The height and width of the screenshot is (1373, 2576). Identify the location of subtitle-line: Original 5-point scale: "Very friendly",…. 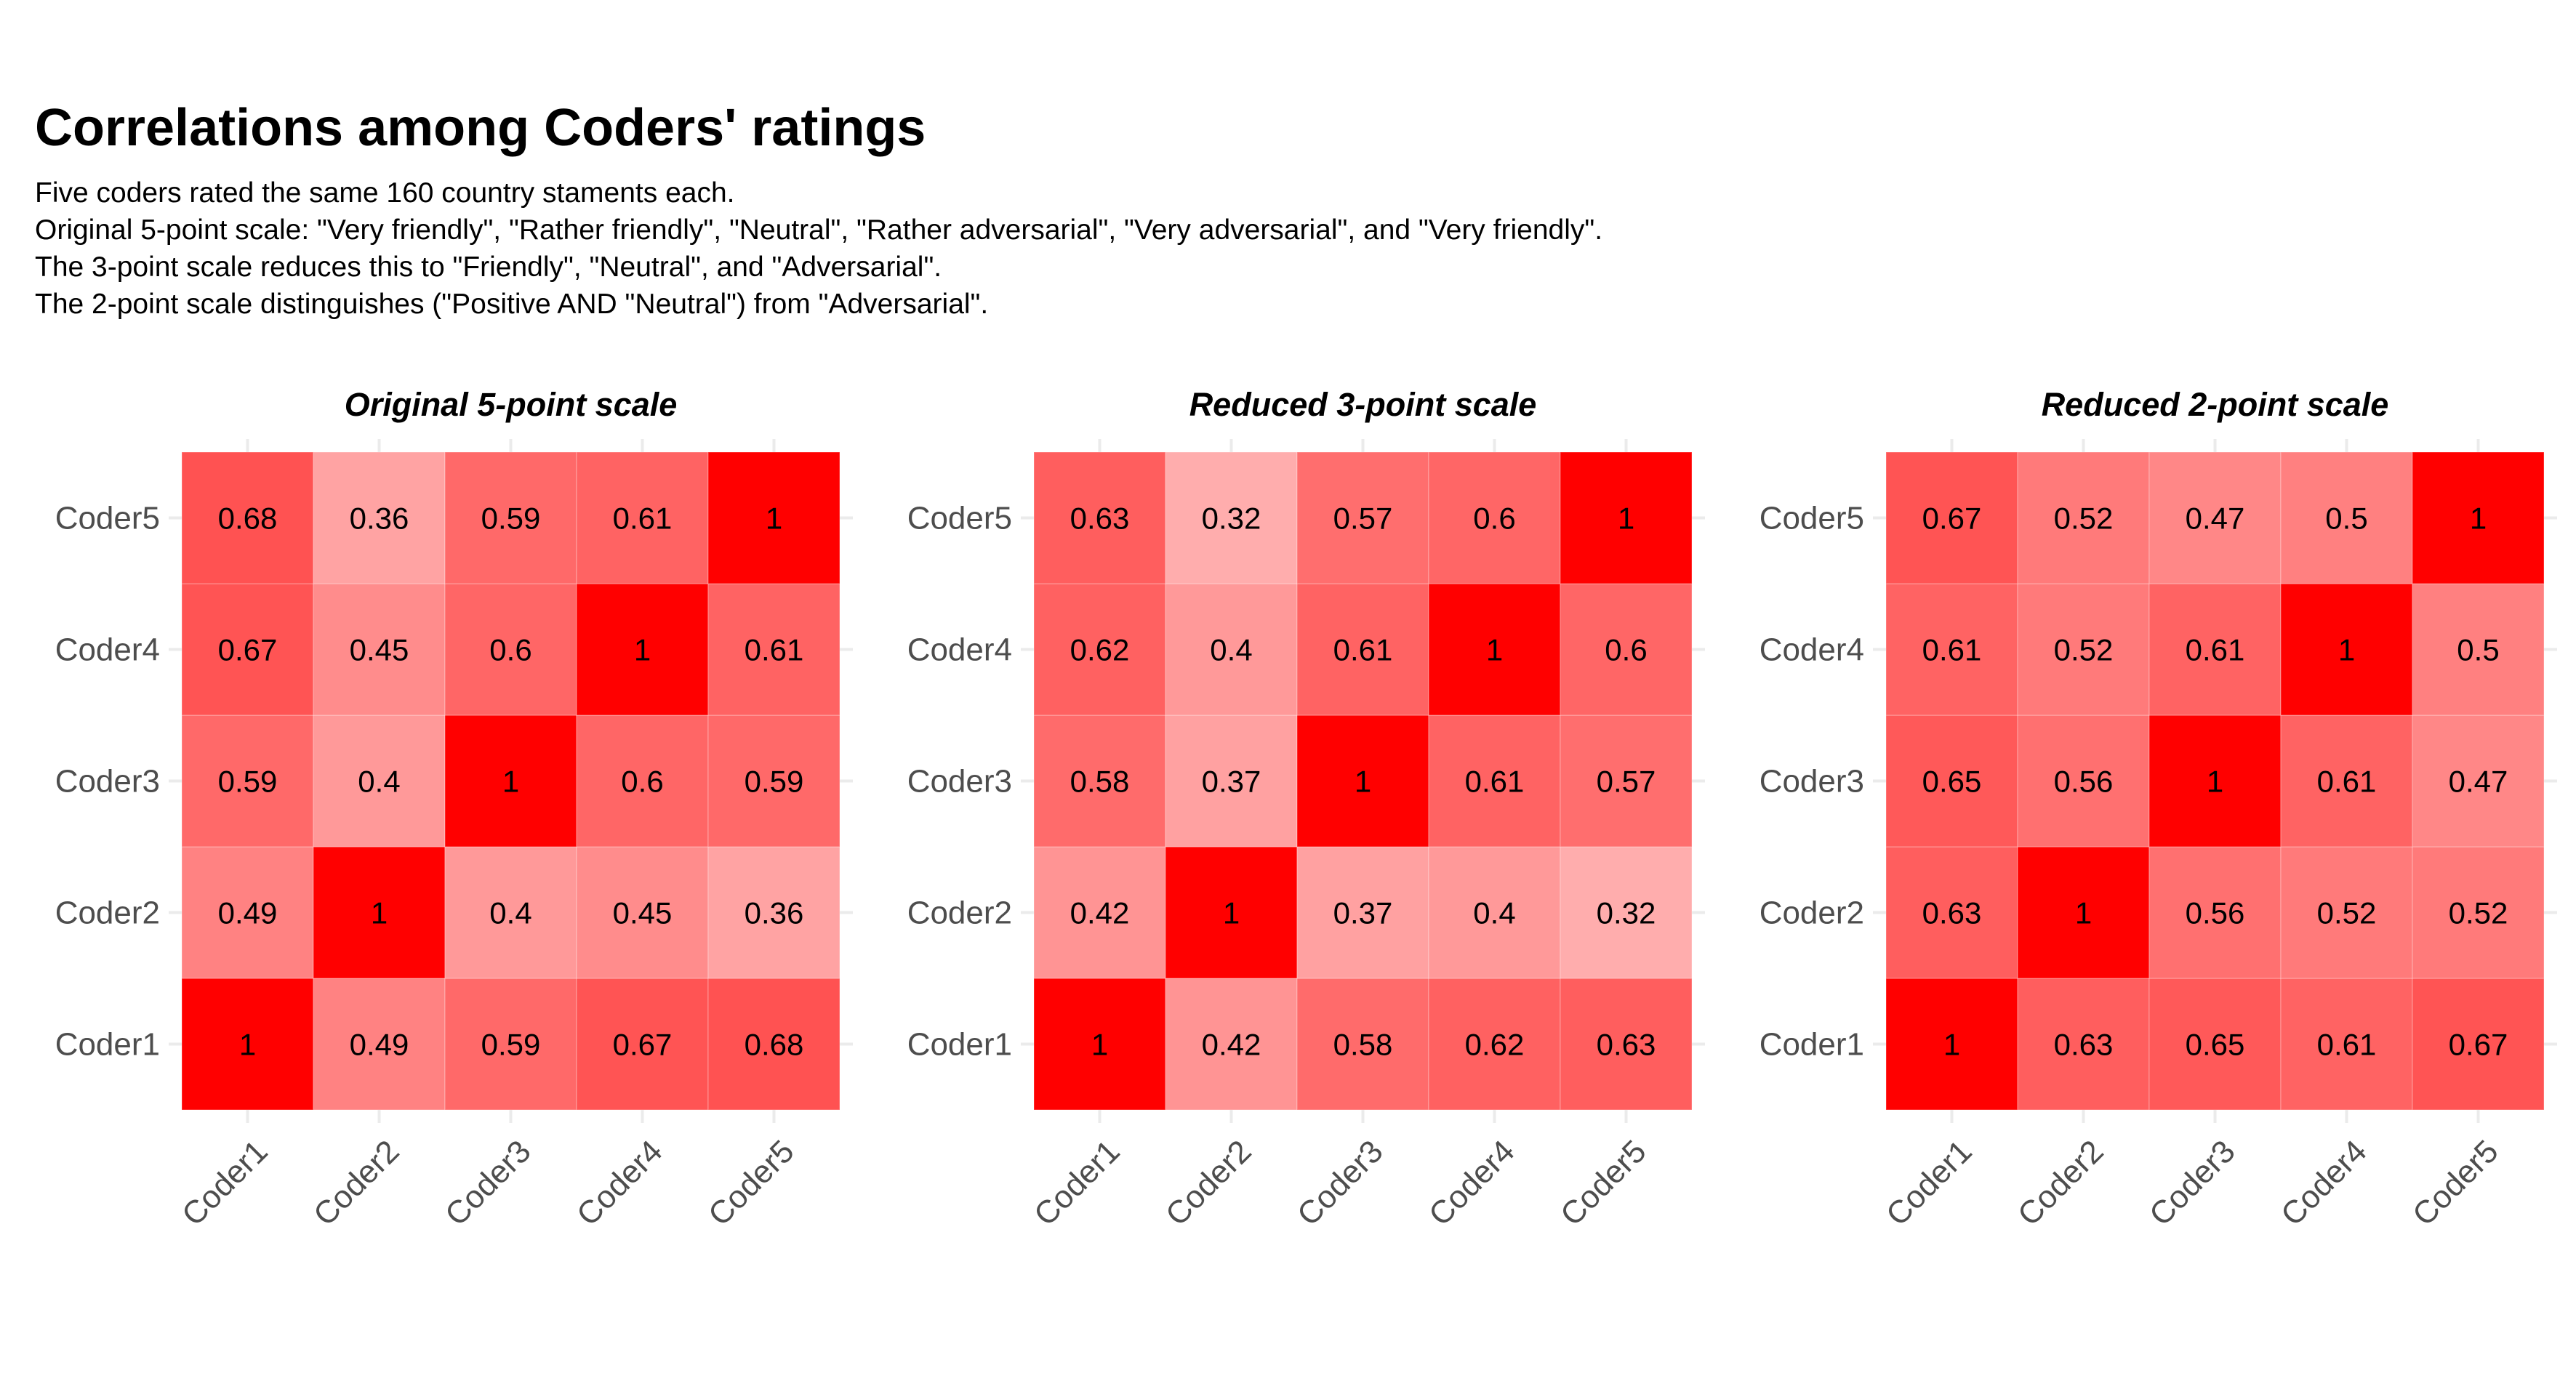
(819, 230).